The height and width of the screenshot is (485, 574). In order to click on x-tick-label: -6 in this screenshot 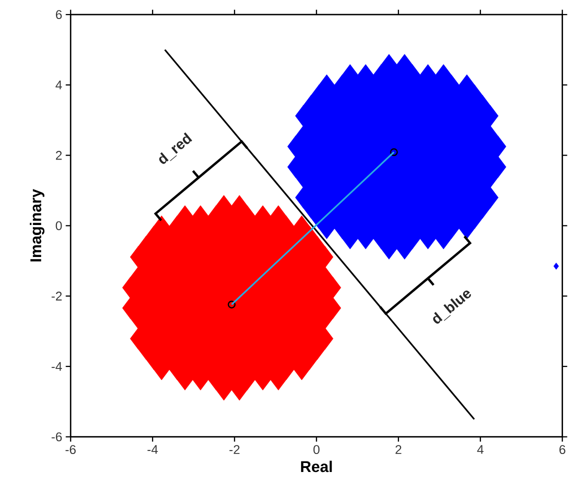, I will do `click(71, 449)`.